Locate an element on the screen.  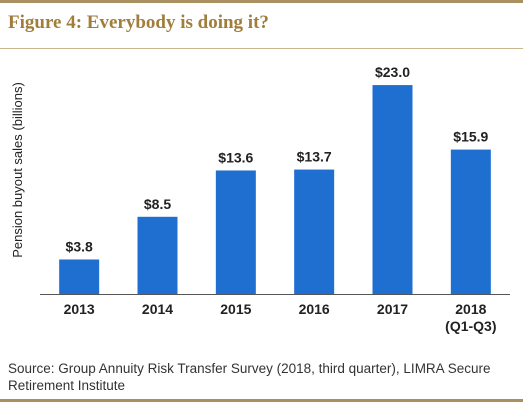
x-tick-label-2014: 2014 is located at coordinates (157, 309).